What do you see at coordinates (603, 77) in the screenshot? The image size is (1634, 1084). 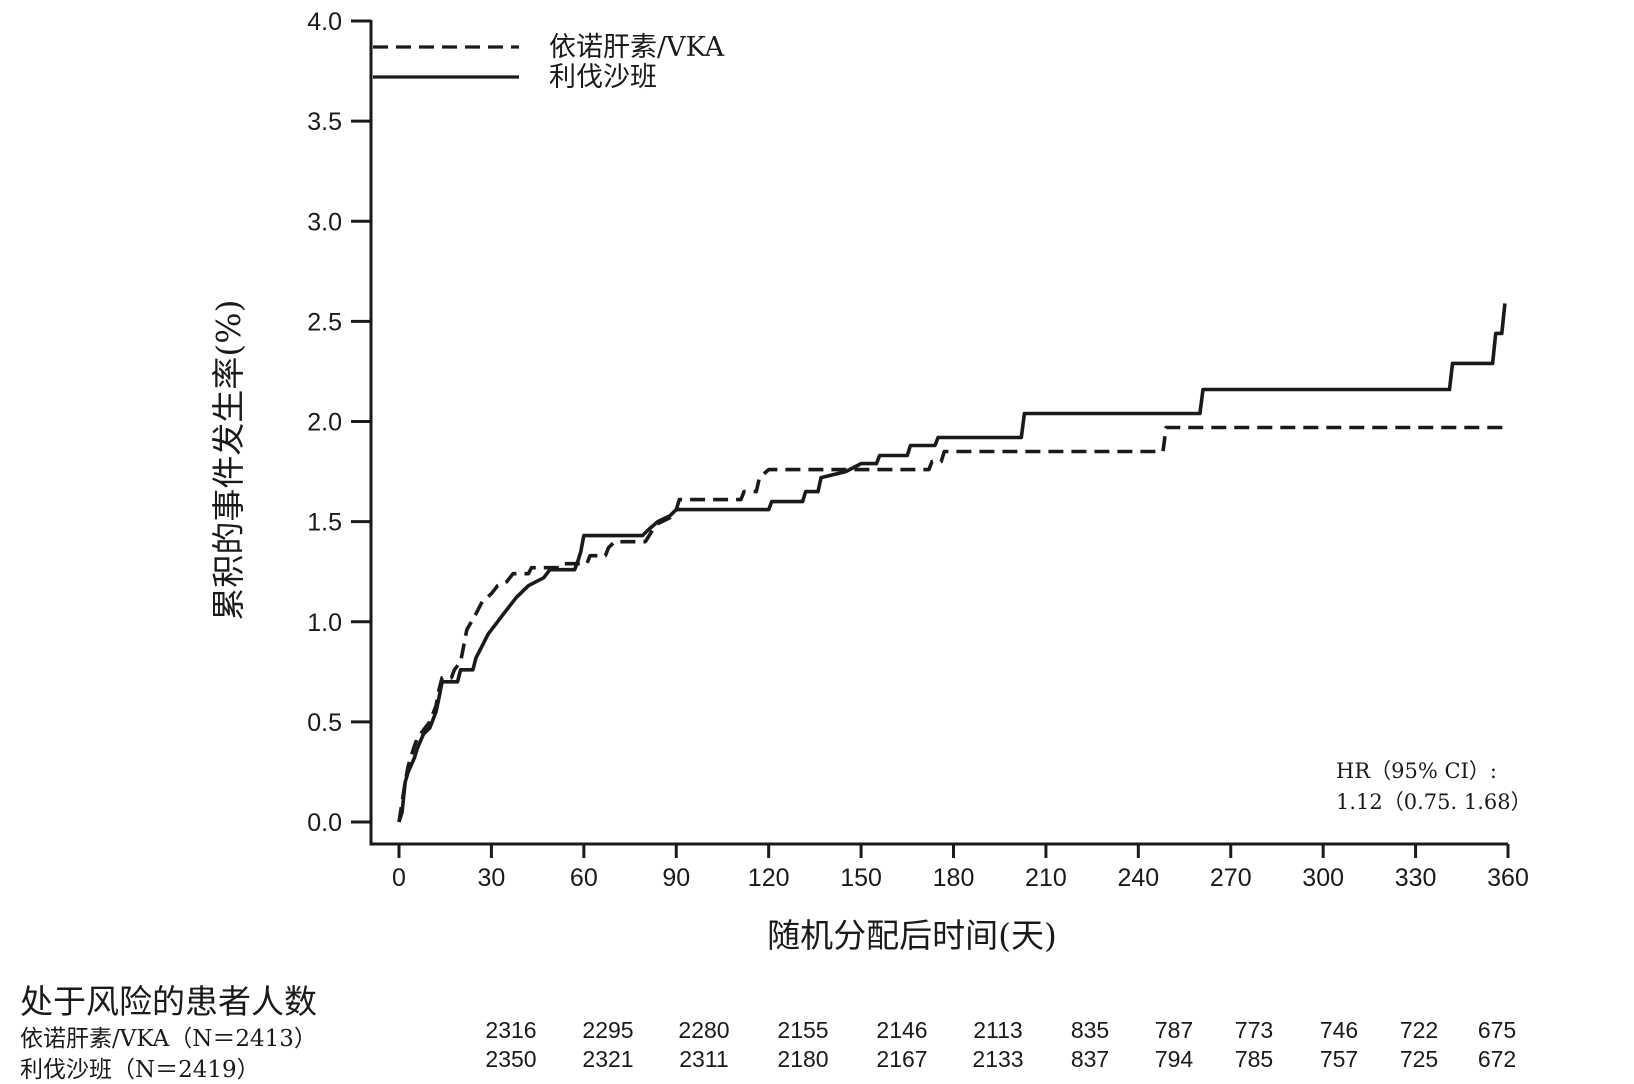 I see `legend-label-rivaroxaban: 利伐沙班` at bounding box center [603, 77].